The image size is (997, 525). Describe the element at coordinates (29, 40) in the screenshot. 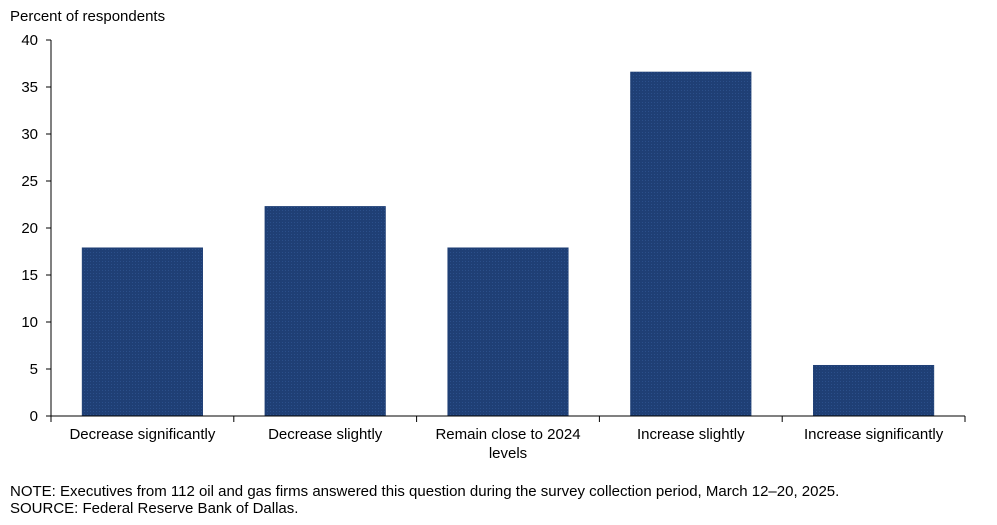

I see `y-tick-label: 40` at that location.